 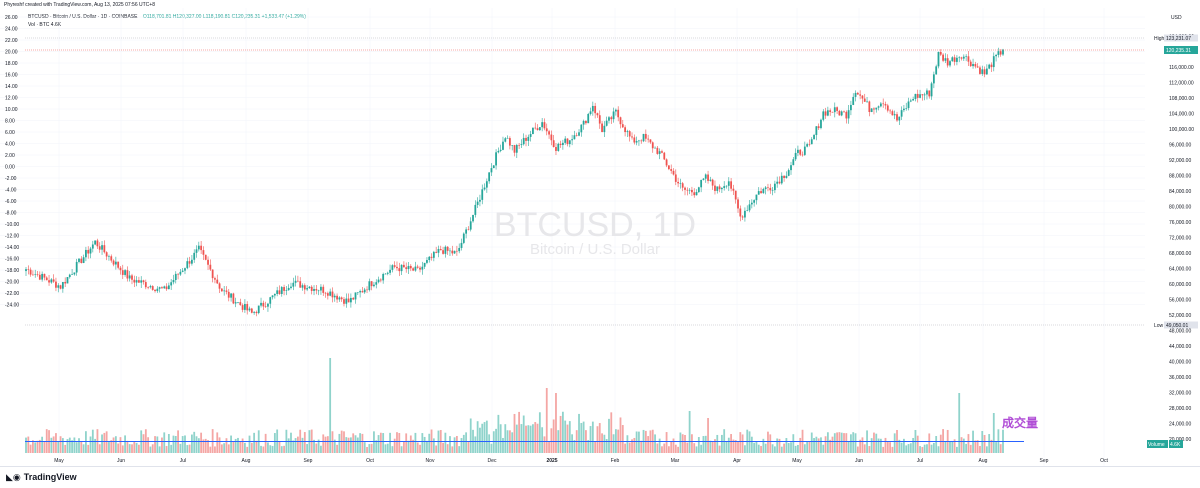 What do you see at coordinates (11, 64) in the screenshot?
I see `left-axis-tick: 18.00` at bounding box center [11, 64].